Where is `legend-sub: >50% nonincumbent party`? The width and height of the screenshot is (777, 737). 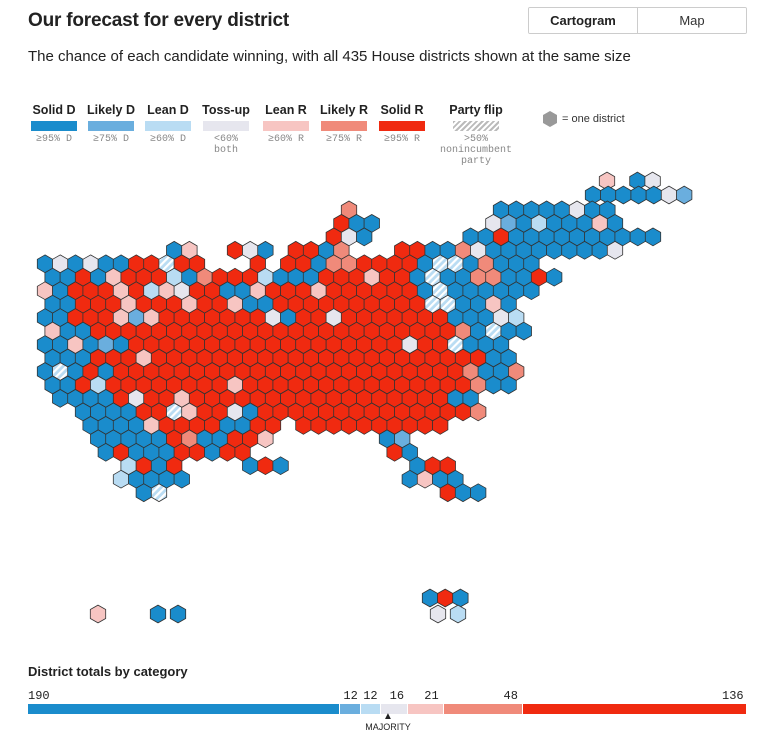 legend-sub: >50% nonincumbent party is located at coordinates (475, 150).